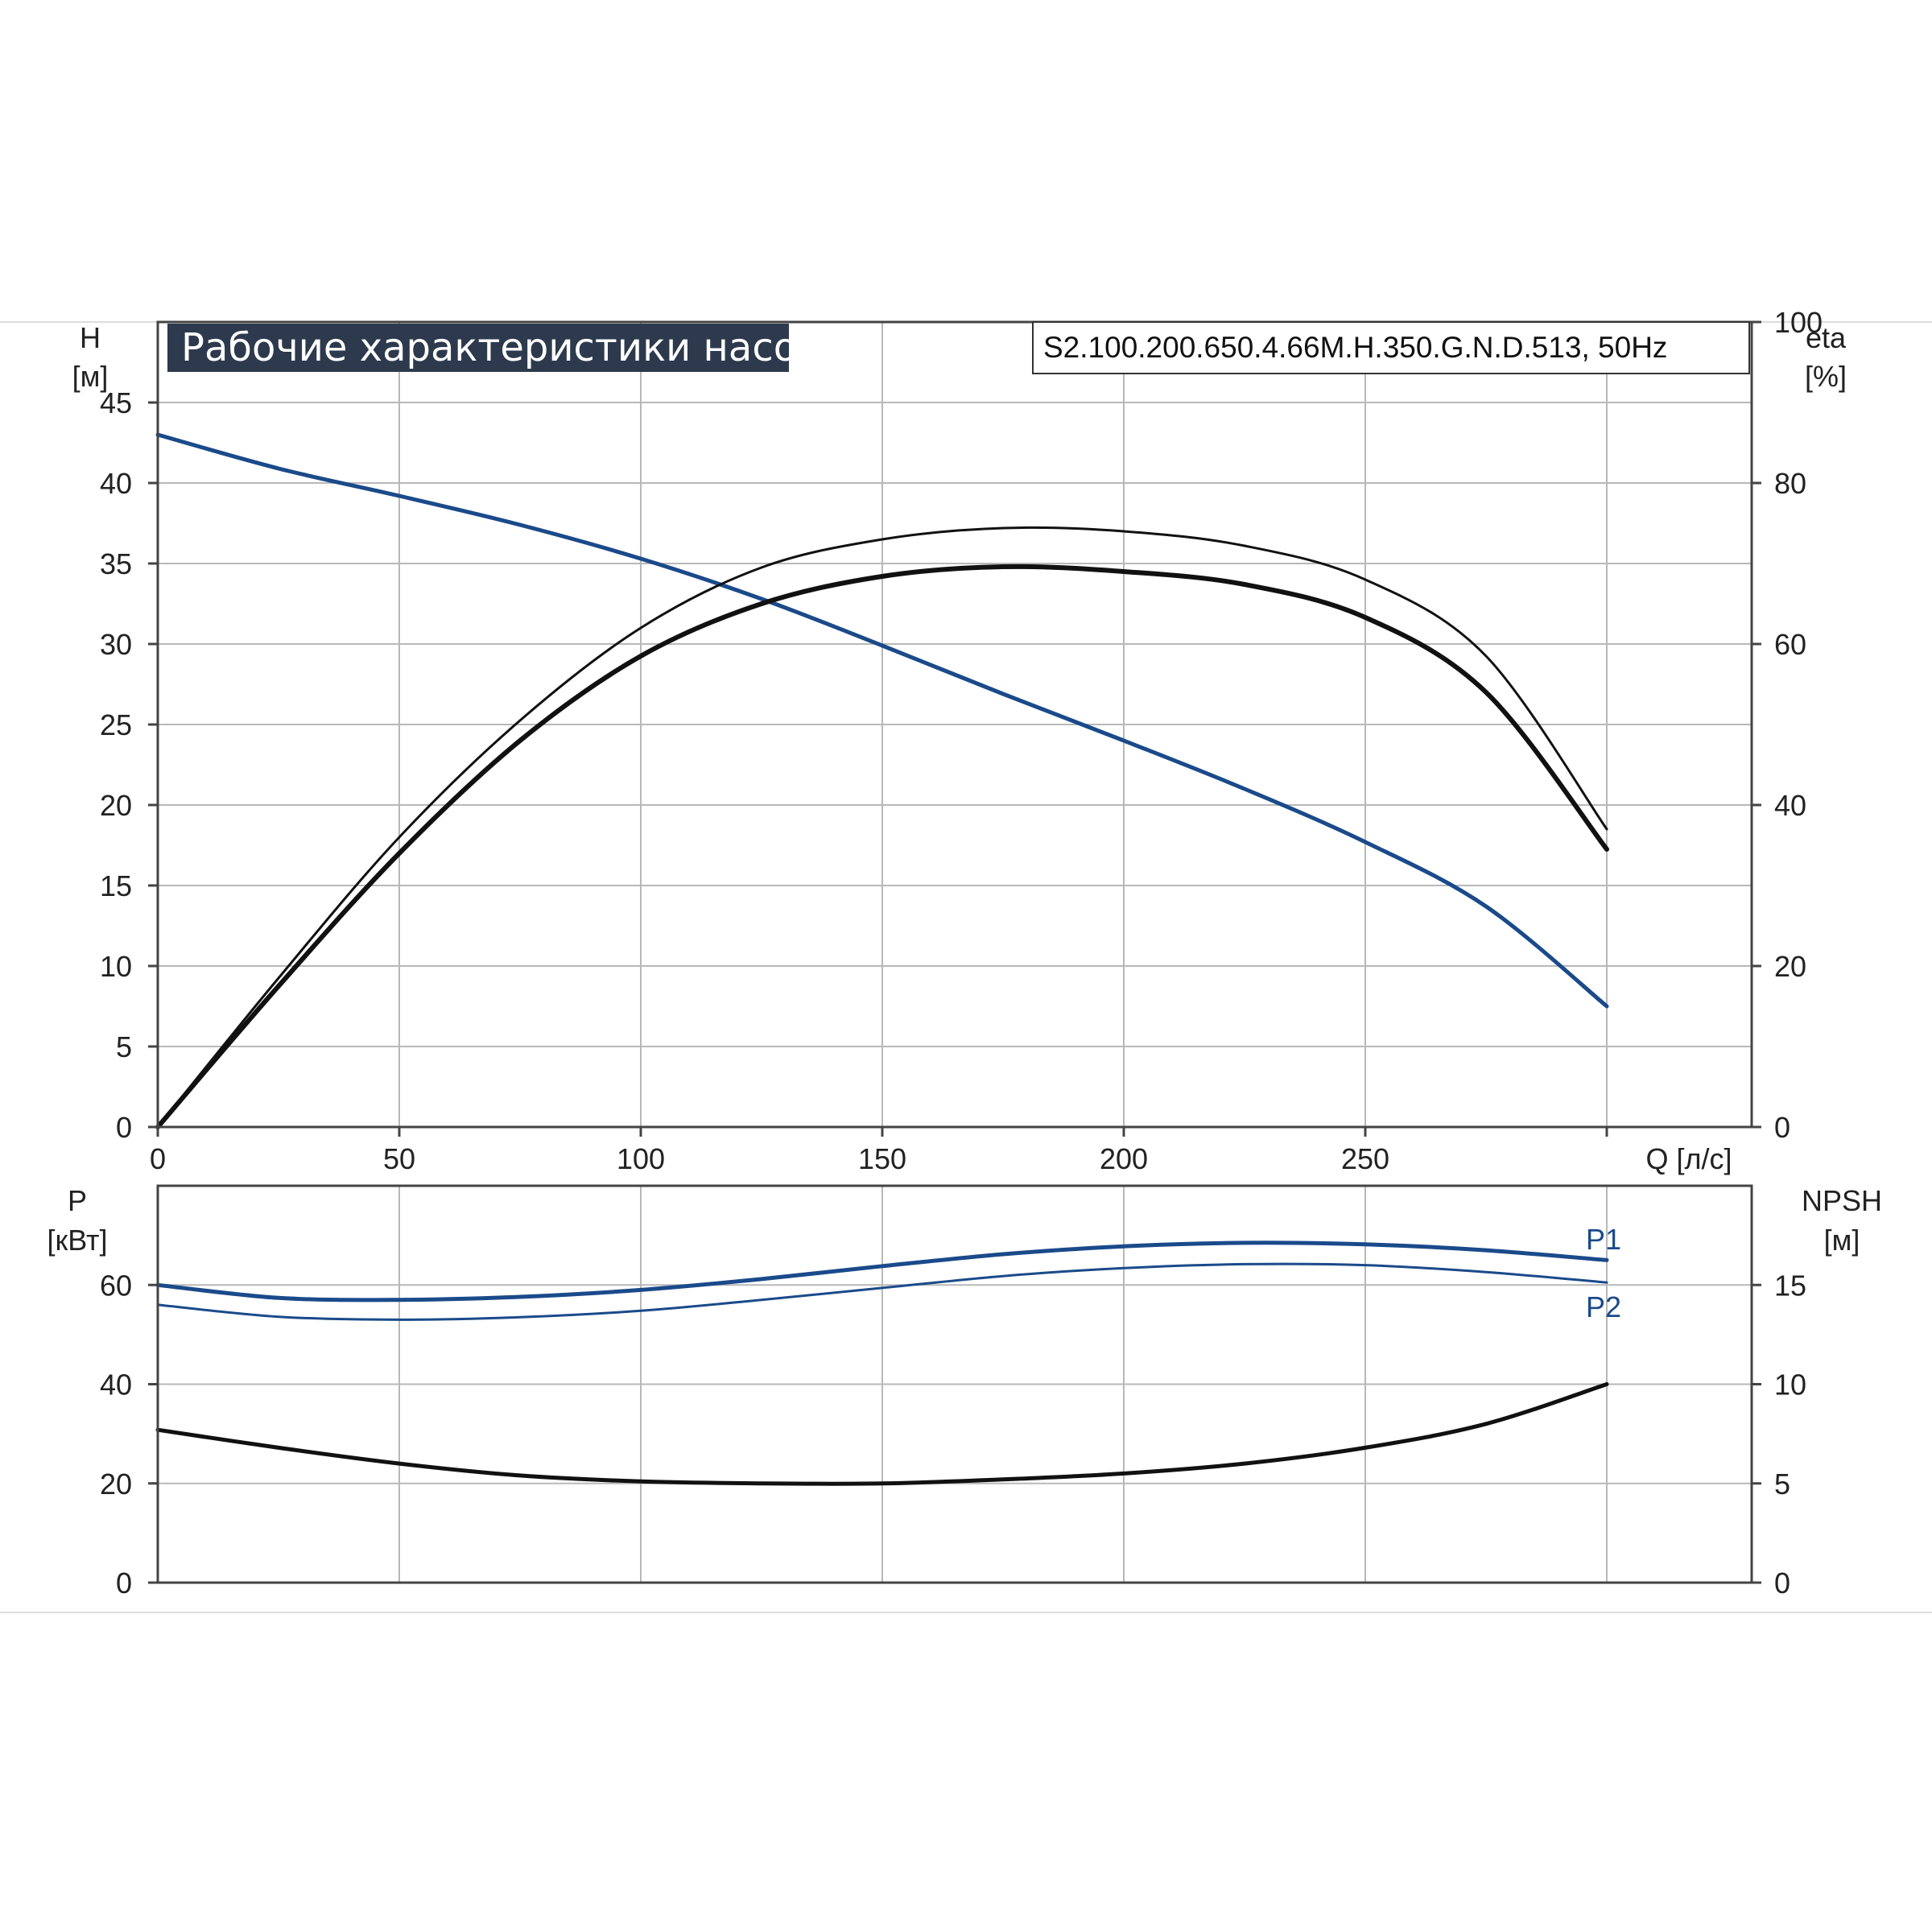  What do you see at coordinates (116, 402) in the screenshot?
I see `y-left-tick-label: 45` at bounding box center [116, 402].